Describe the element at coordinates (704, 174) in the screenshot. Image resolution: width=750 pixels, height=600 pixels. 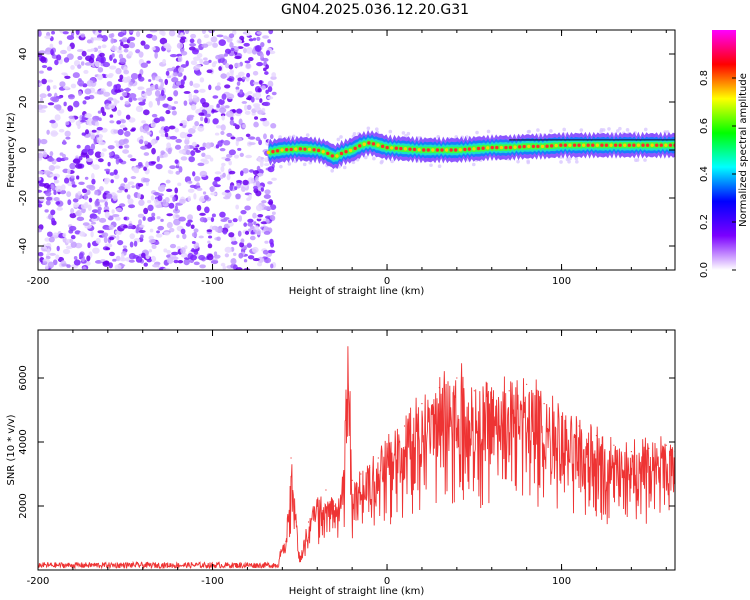
I see `colorbar-tick-label: 0.4` at that location.